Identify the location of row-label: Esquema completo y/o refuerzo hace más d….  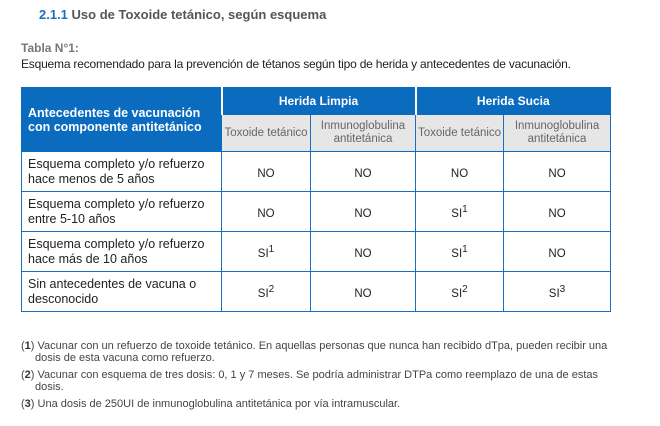
(121, 251).